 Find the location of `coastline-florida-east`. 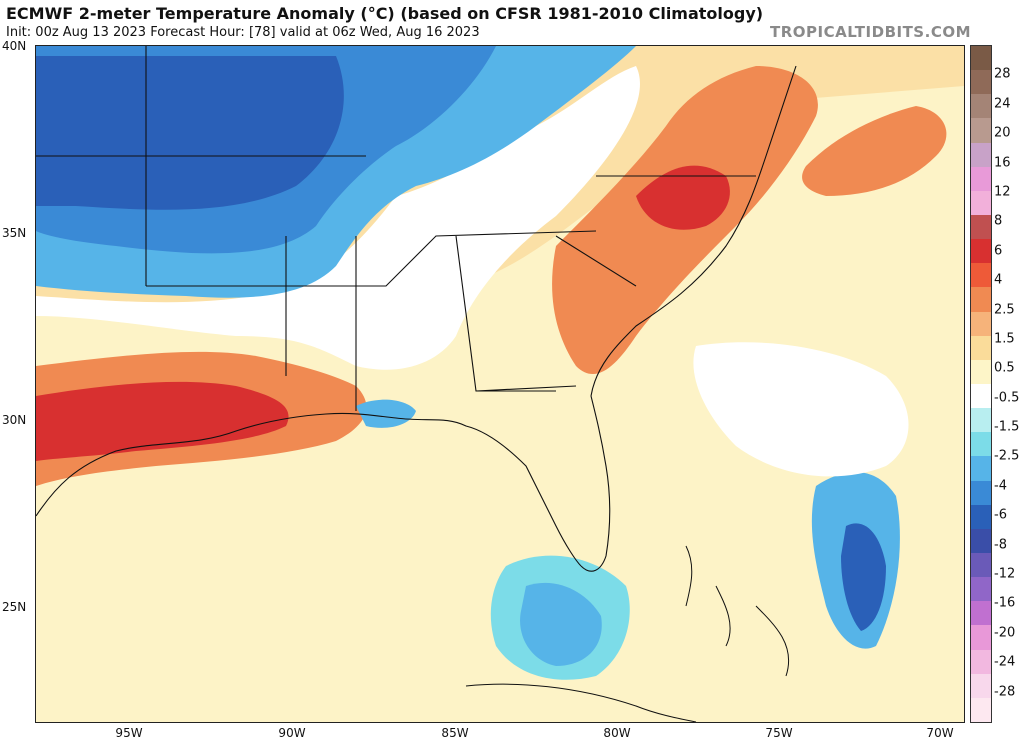

coastline-florida-east is located at coordinates (595, 483).